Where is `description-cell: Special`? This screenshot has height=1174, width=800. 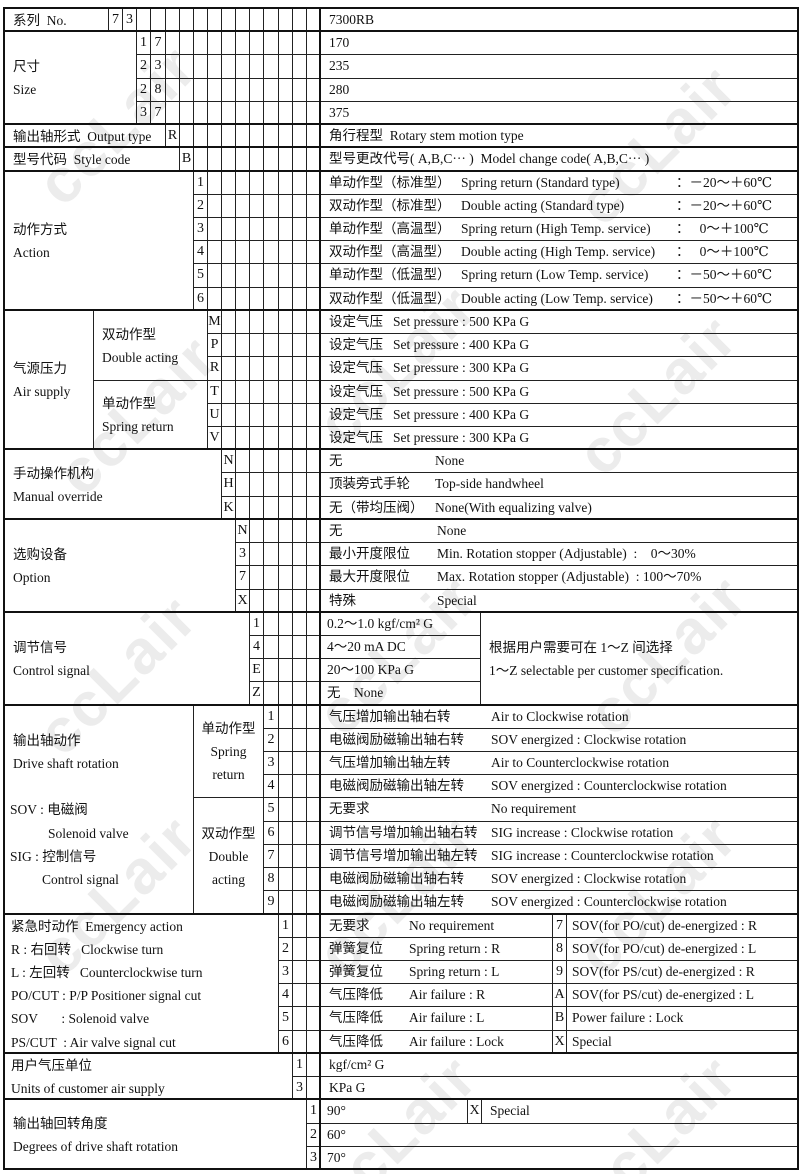 description-cell: Special is located at coordinates (682, 1042).